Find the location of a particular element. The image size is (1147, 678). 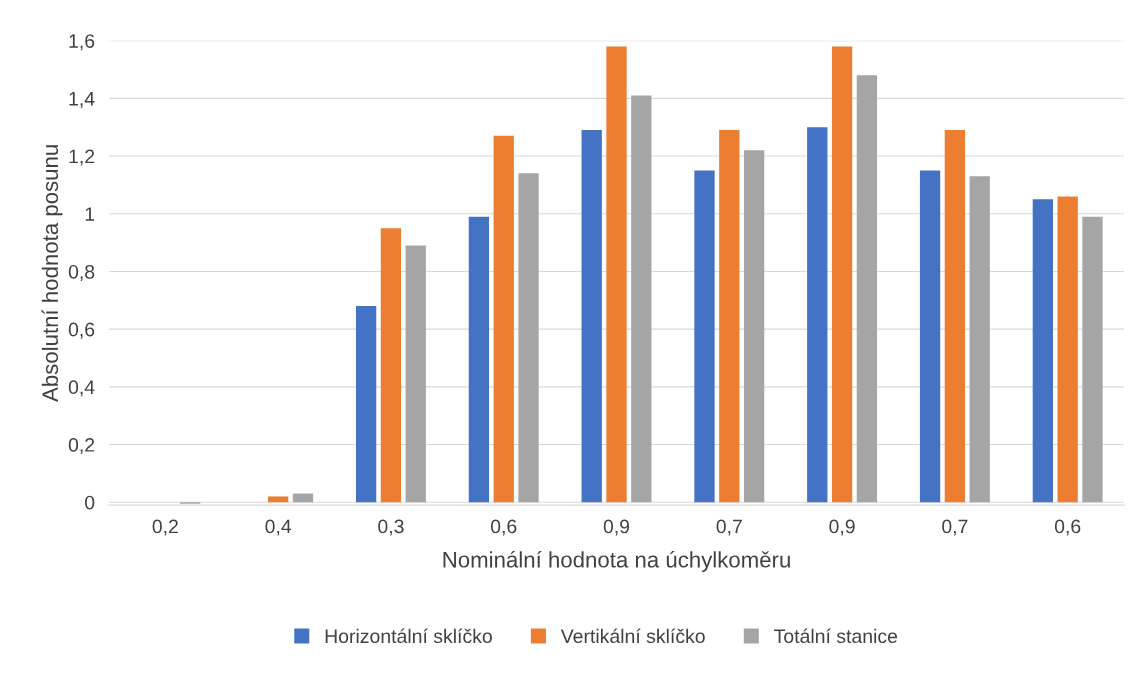

y-tick-label: 0 is located at coordinates (90, 502).